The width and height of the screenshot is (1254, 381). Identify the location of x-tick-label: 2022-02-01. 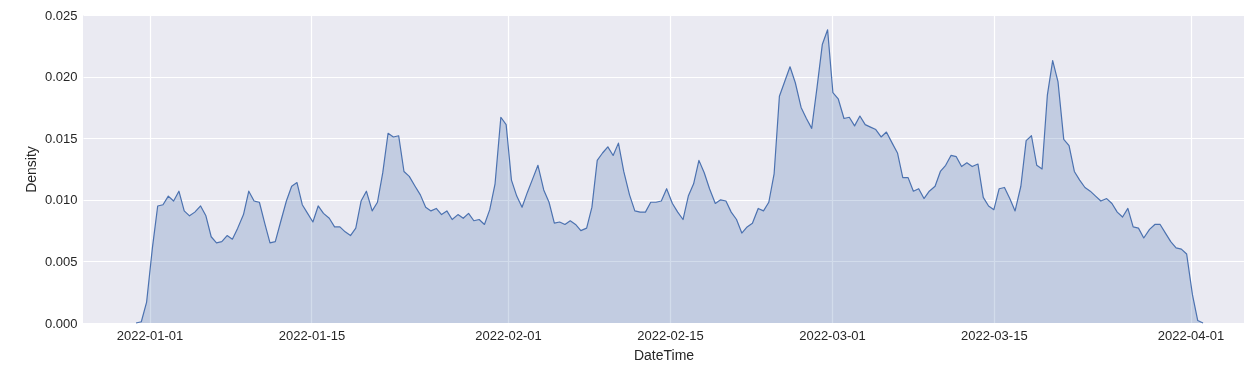
(508, 335).